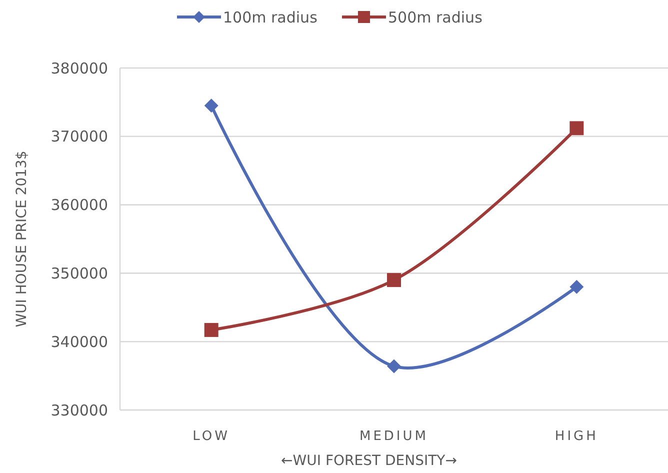 Image resolution: width=668 pixels, height=473 pixels. I want to click on y-tick-label: 380000, so click(79, 68).